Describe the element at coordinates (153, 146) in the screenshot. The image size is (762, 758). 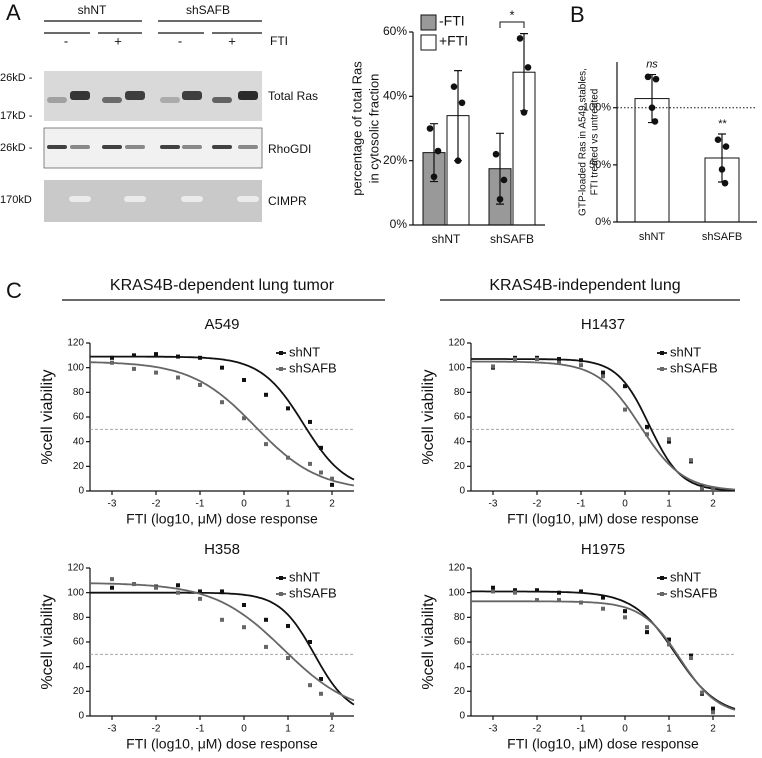
I see `blot-bands` at that location.